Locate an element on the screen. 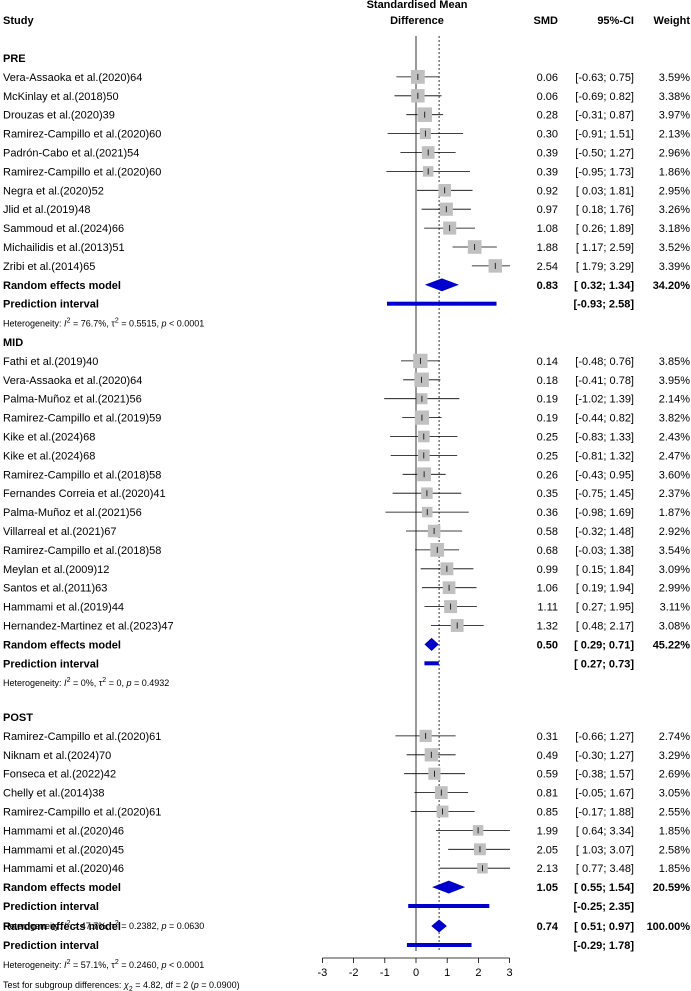 This screenshot has height=991, width=691. random-effects-smd: 1.05 is located at coordinates (547, 888).